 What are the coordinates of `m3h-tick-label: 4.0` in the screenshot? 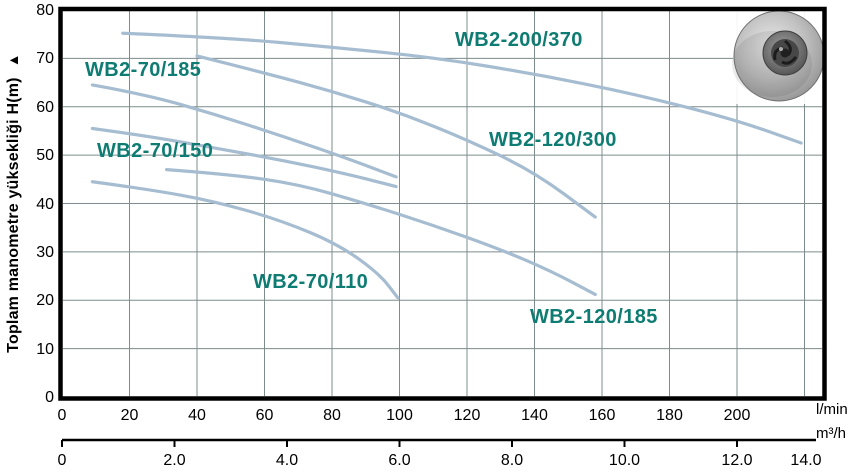 It's located at (287, 460).